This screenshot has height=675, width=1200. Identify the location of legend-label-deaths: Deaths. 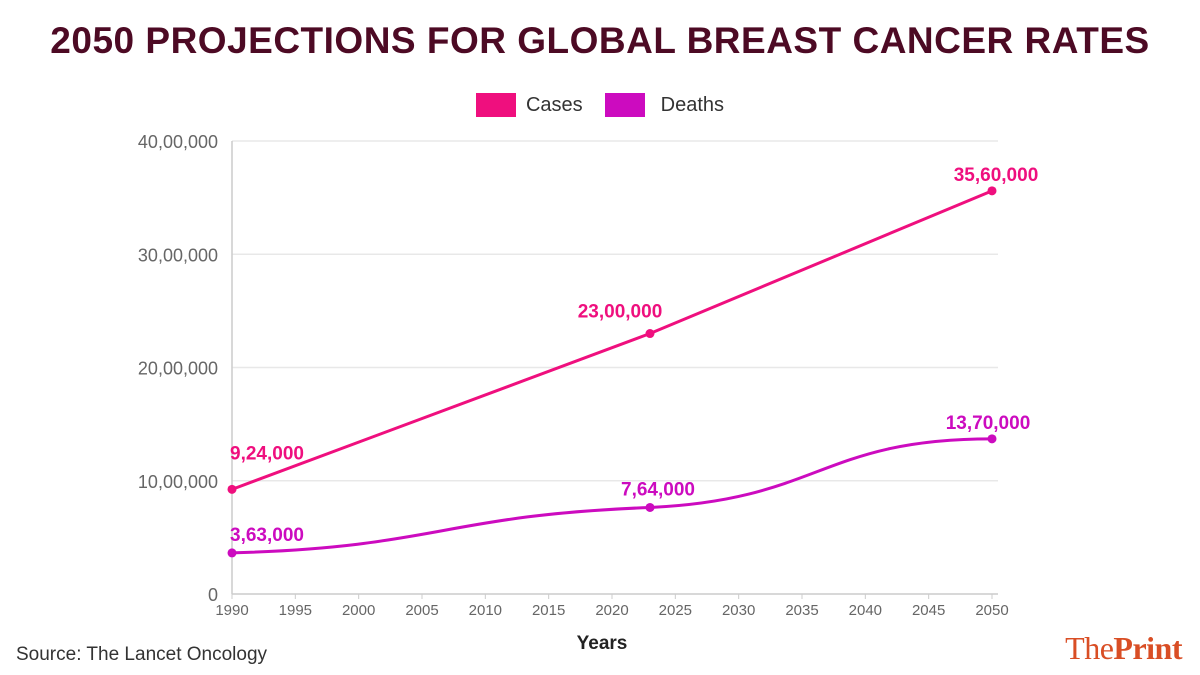
(692, 104).